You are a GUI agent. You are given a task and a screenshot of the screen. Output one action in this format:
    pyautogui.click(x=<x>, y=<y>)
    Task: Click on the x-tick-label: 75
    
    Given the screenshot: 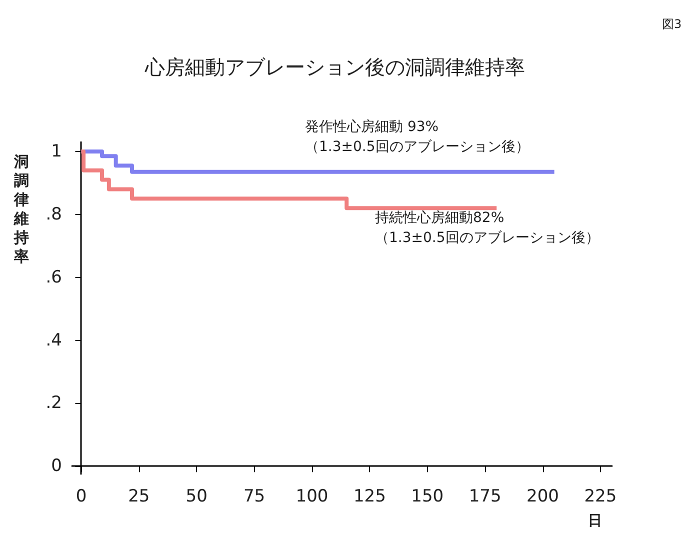 What is the action you would take?
    pyautogui.click(x=254, y=496)
    